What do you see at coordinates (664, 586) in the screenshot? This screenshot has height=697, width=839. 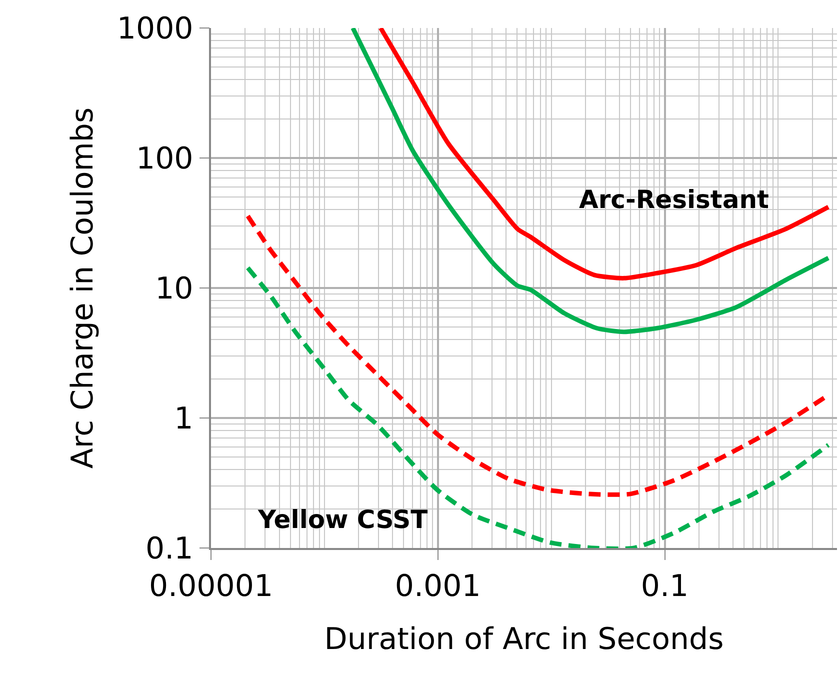 I see `x-tick-label: 0.1` at bounding box center [664, 586].